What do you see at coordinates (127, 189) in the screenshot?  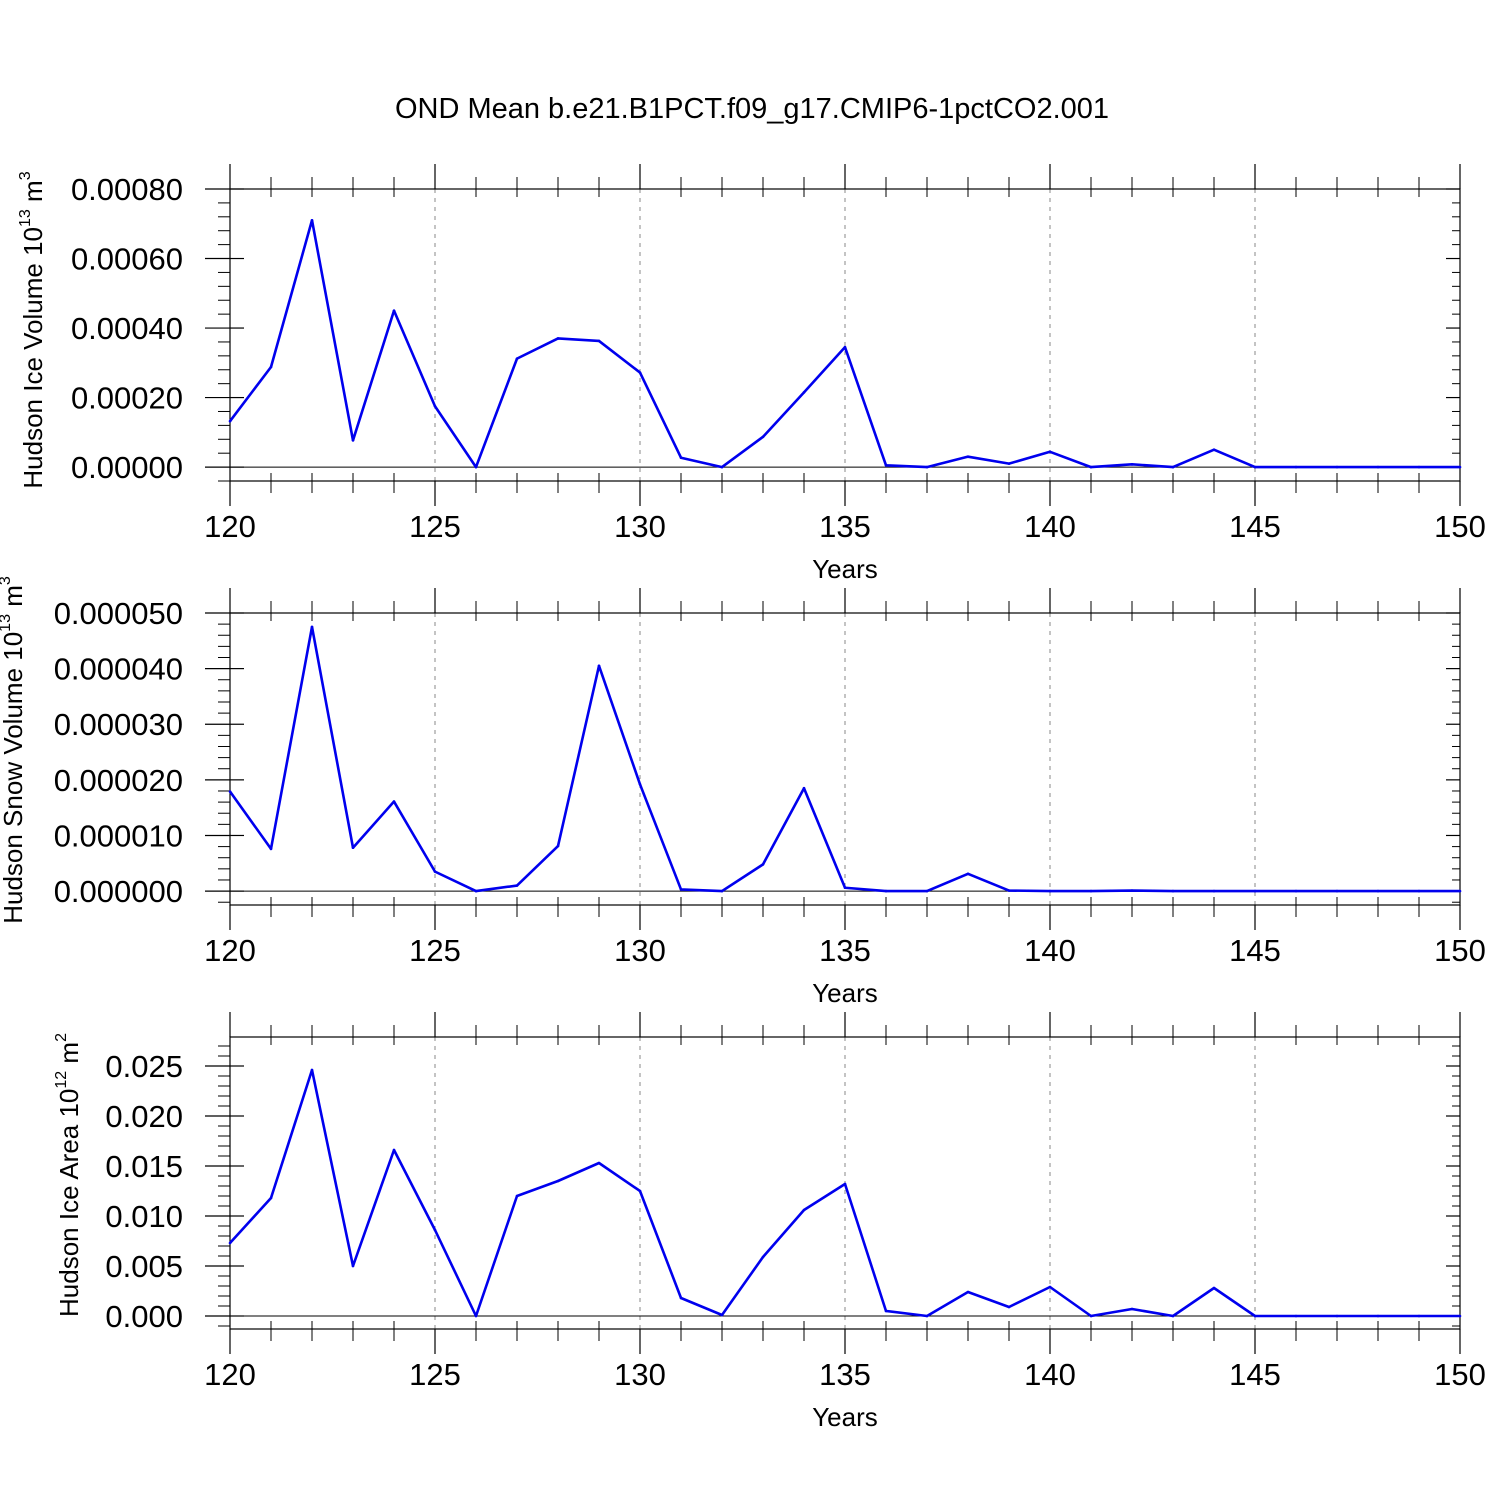 I see `y-tick-label: 0.00080` at bounding box center [127, 189].